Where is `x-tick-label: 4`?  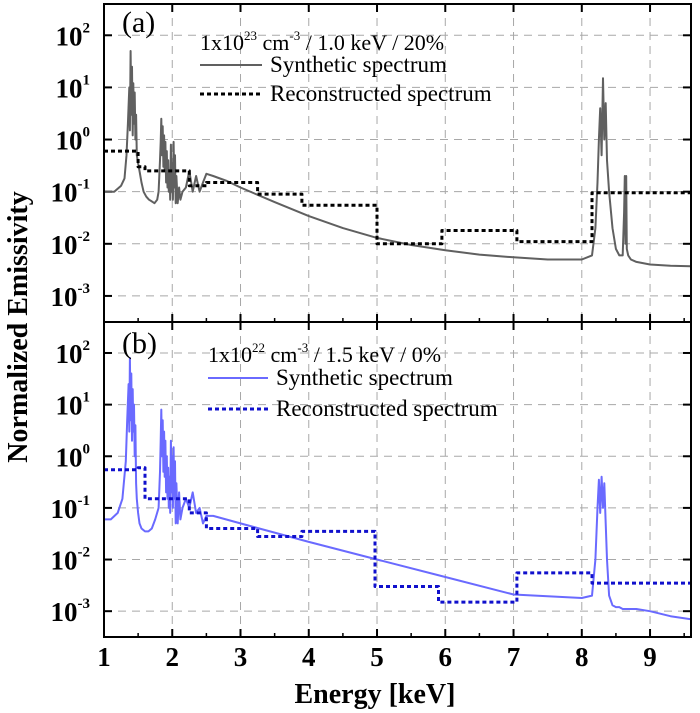 x-tick-label: 4 is located at coordinates (309, 657).